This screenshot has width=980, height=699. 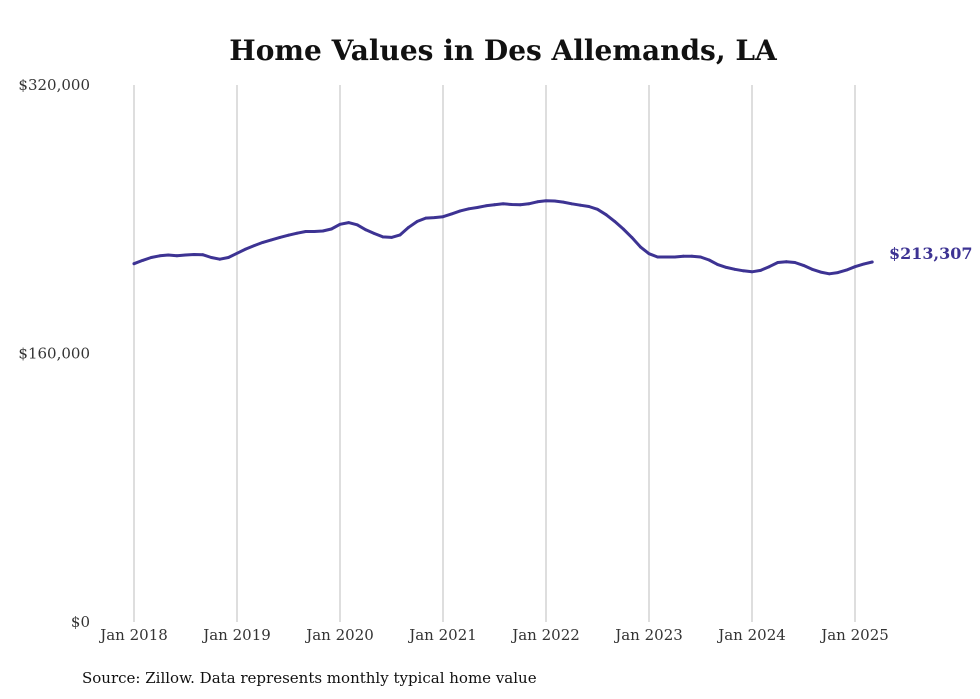 I want to click on y-tick-label: $320,000, so click(x=54, y=85).